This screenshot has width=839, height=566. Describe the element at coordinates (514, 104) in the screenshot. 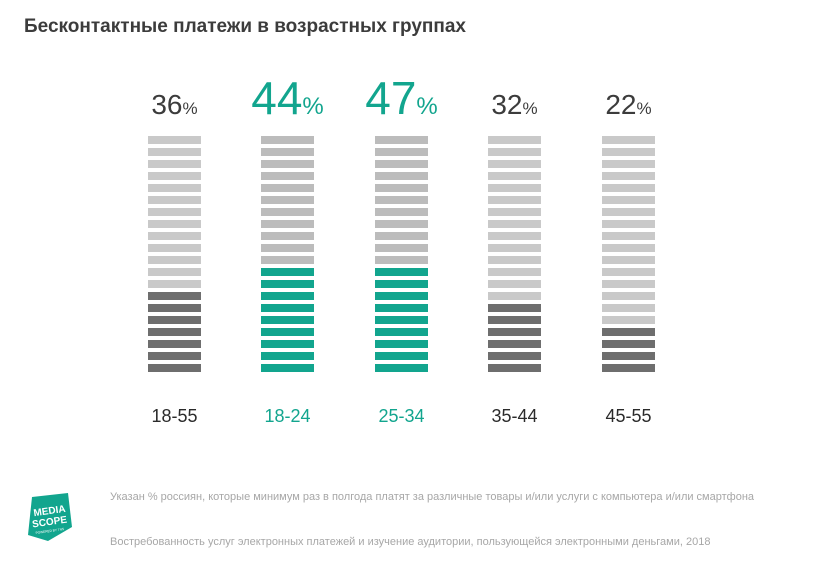

I see `value-label-35-44: 32%` at that location.